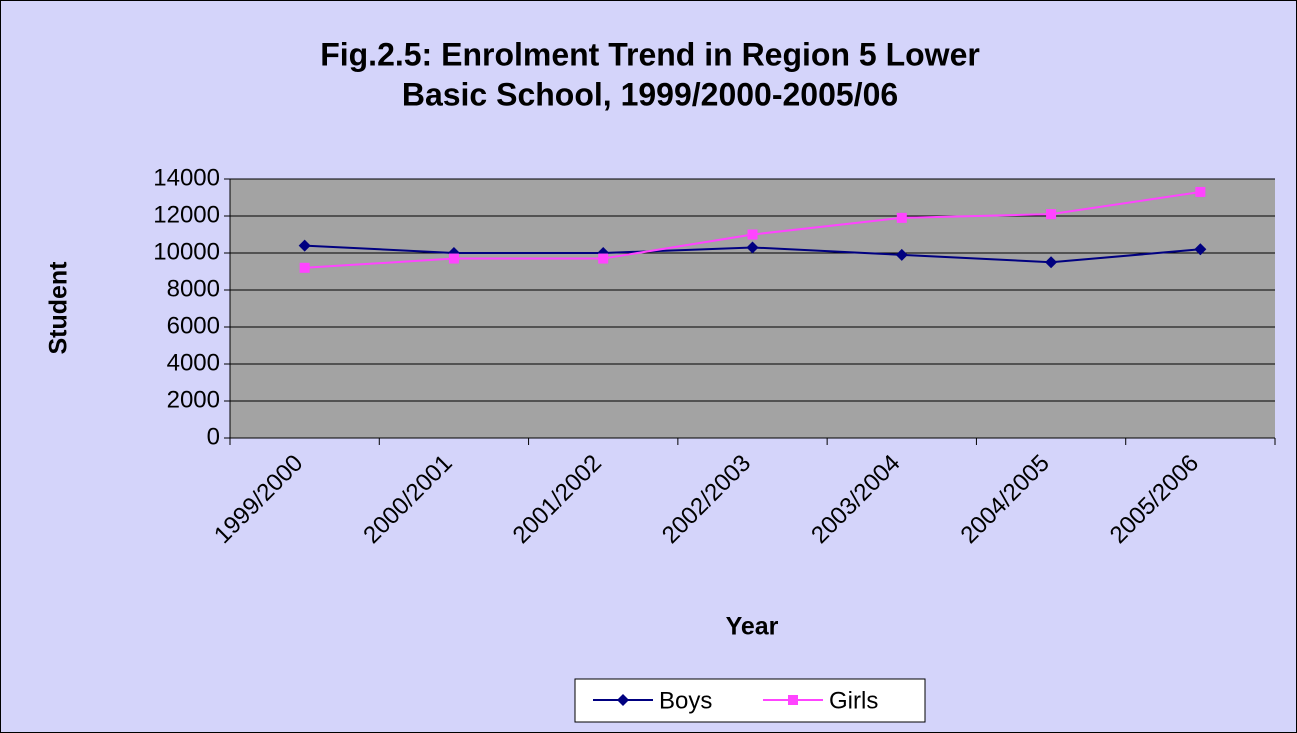 The height and width of the screenshot is (733, 1297). I want to click on legend-label: Girls, so click(853, 700).